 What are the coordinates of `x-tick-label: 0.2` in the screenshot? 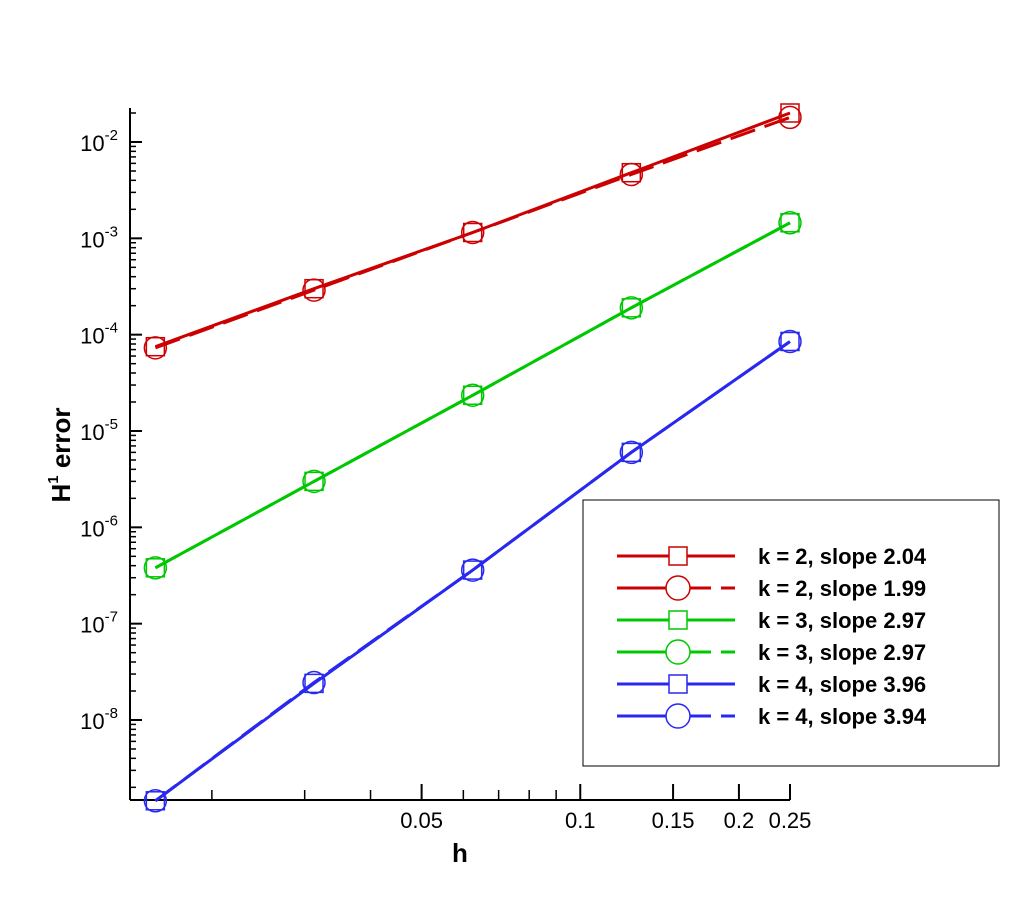 It's located at (739, 820).